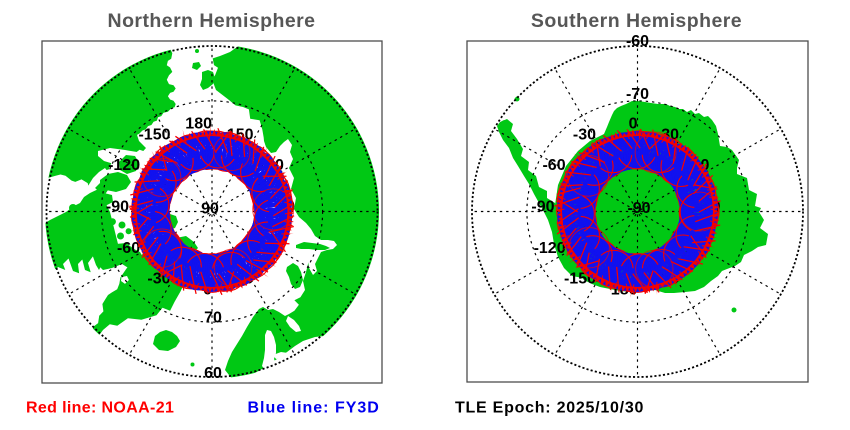 This screenshot has width=850, height=430. What do you see at coordinates (636, 21) in the screenshot?
I see `svg-text: Southern Hemisphere` at bounding box center [636, 21].